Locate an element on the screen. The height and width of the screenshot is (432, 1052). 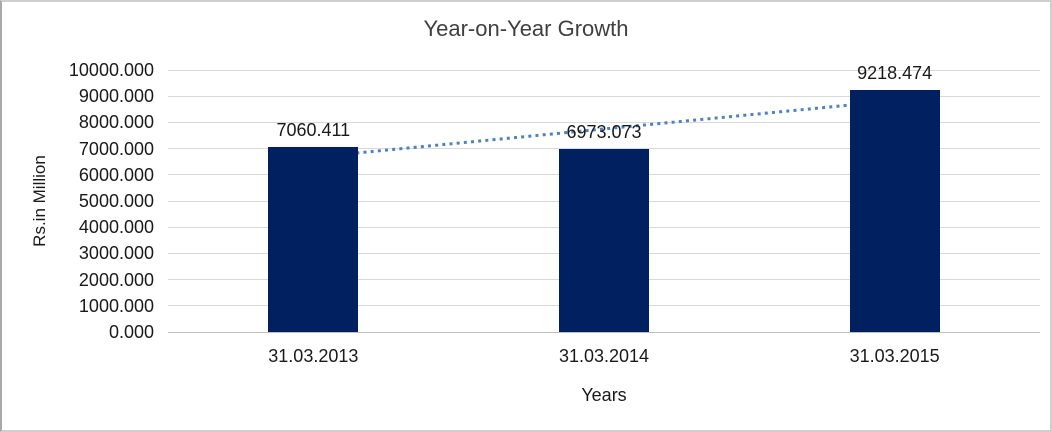
bar-value-label: 6973.073 is located at coordinates (604, 132).